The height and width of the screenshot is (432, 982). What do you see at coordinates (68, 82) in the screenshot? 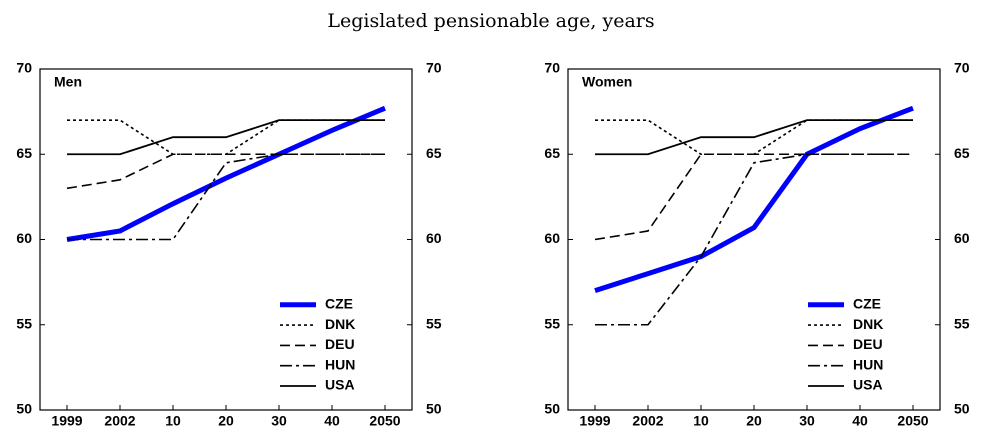
I see `panel-label: Men` at bounding box center [68, 82].